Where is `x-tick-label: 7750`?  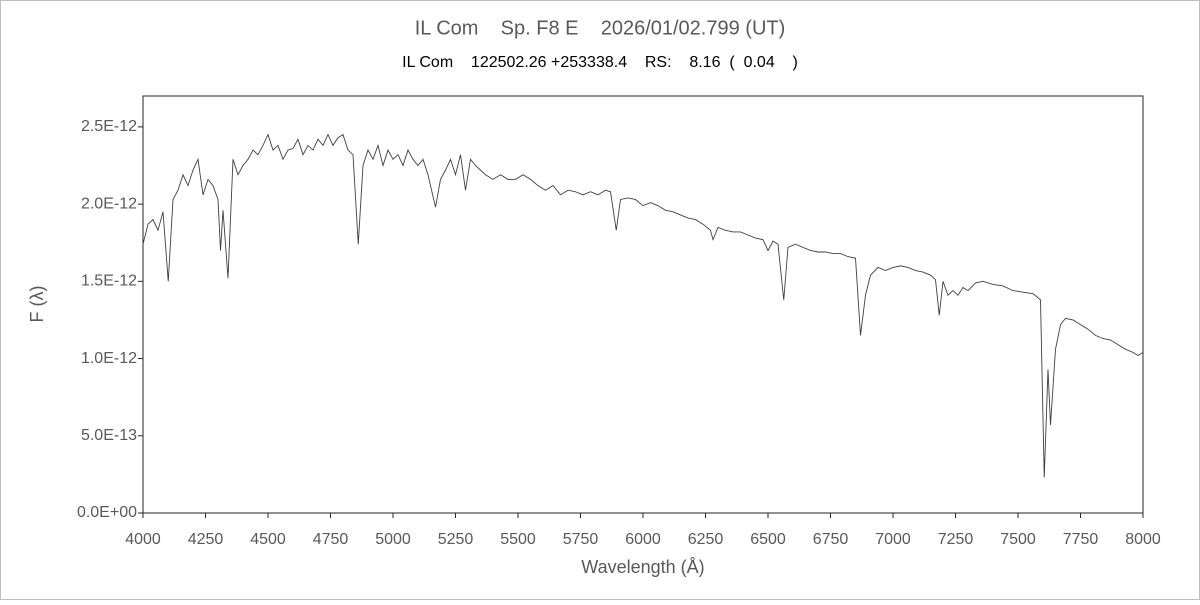 x-tick-label: 7750 is located at coordinates (1081, 539).